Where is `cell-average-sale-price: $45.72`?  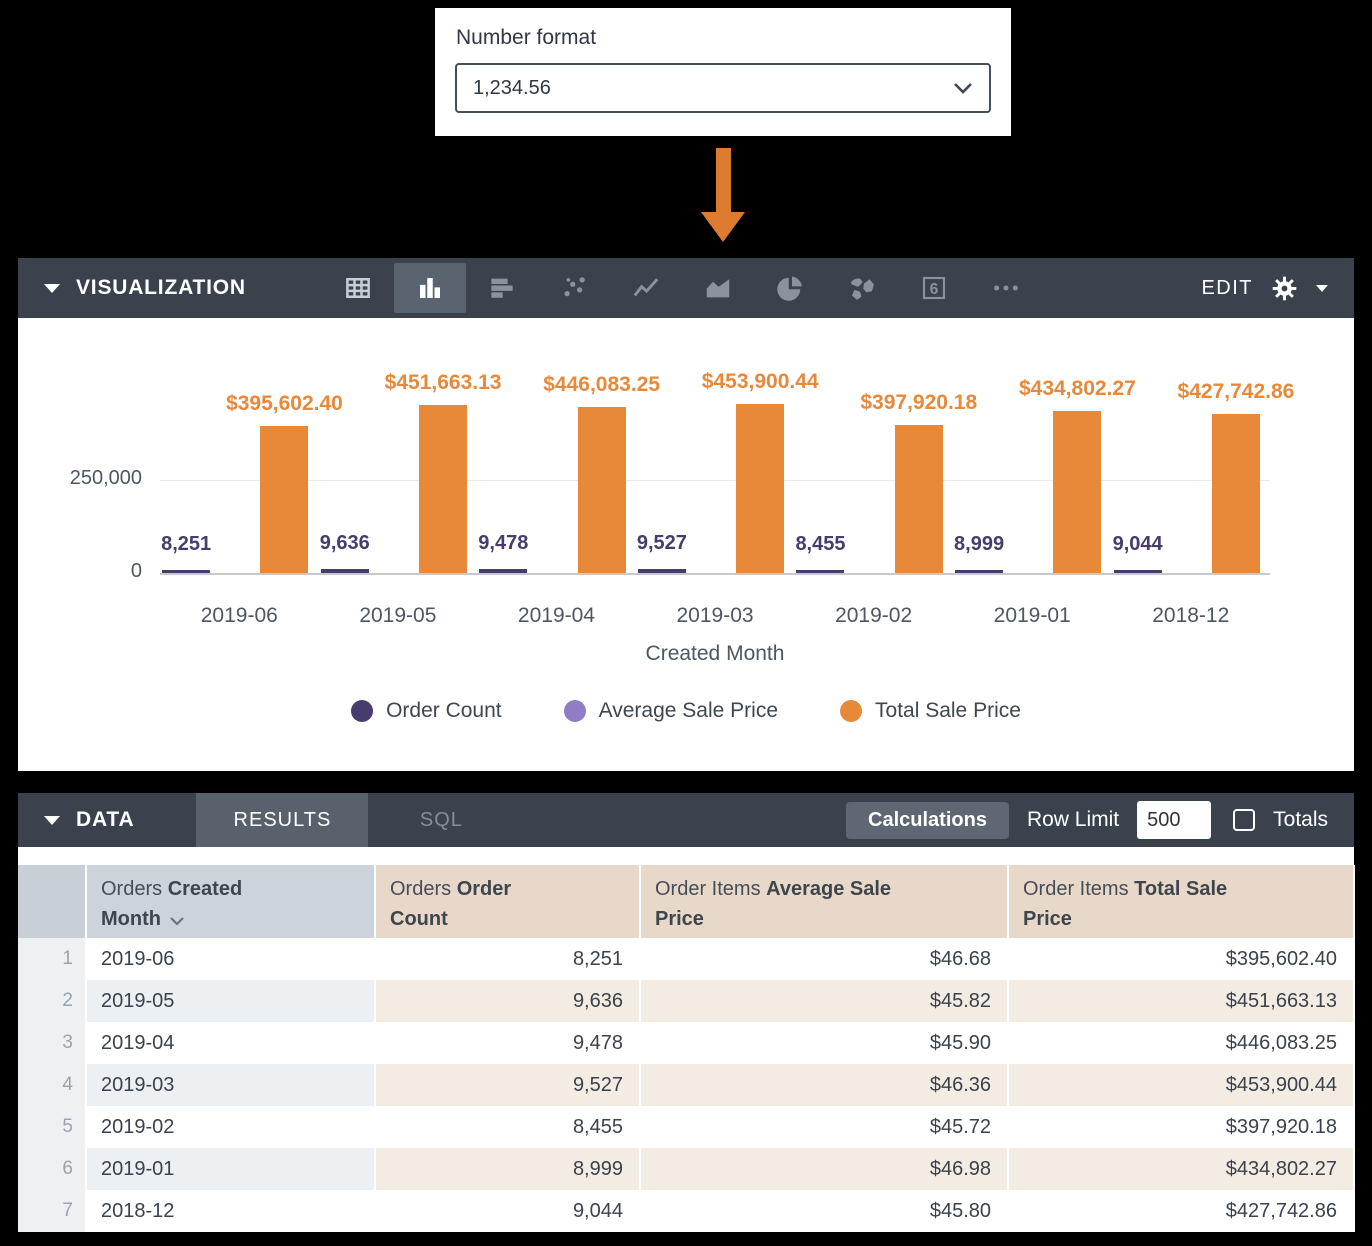 cell-average-sale-price: $45.72 is located at coordinates (824, 1127).